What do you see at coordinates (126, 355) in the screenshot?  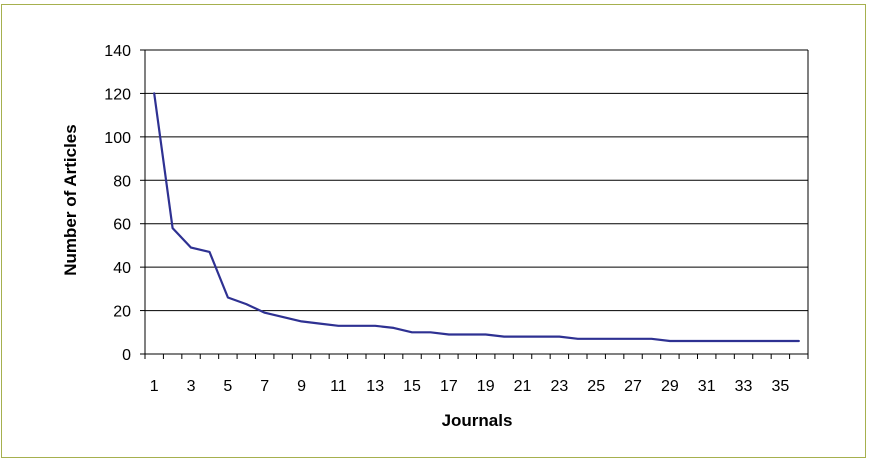 I see `y-tick-label: 0` at bounding box center [126, 355].